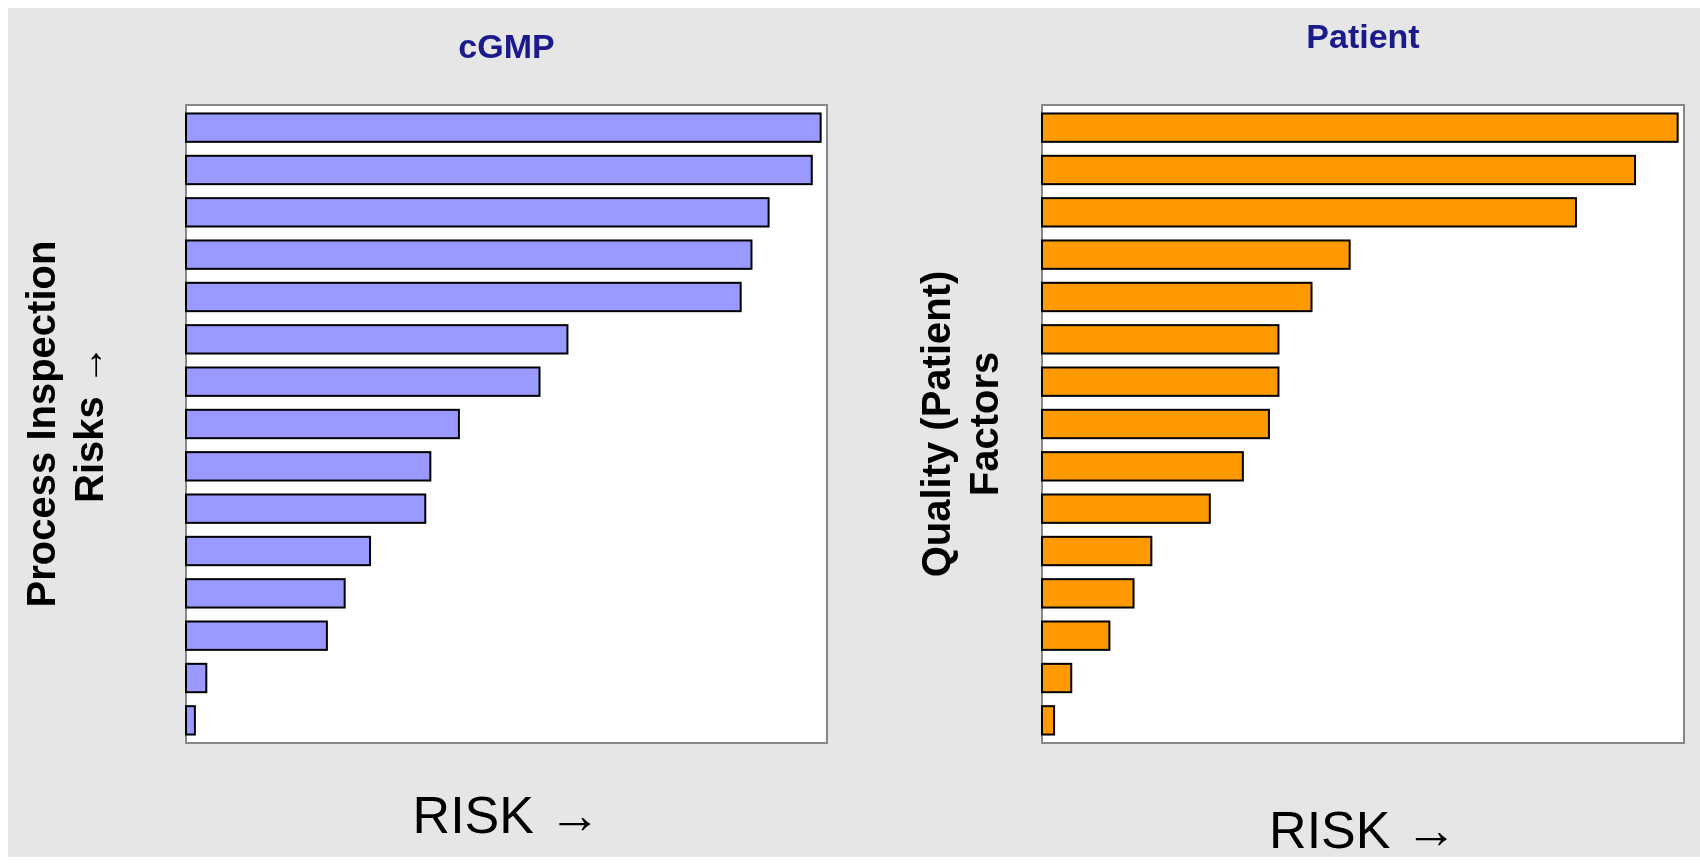 Image resolution: width=1700 pixels, height=865 pixels. What do you see at coordinates (1363, 36) in the screenshot?
I see `chart-title: Patient` at bounding box center [1363, 36].